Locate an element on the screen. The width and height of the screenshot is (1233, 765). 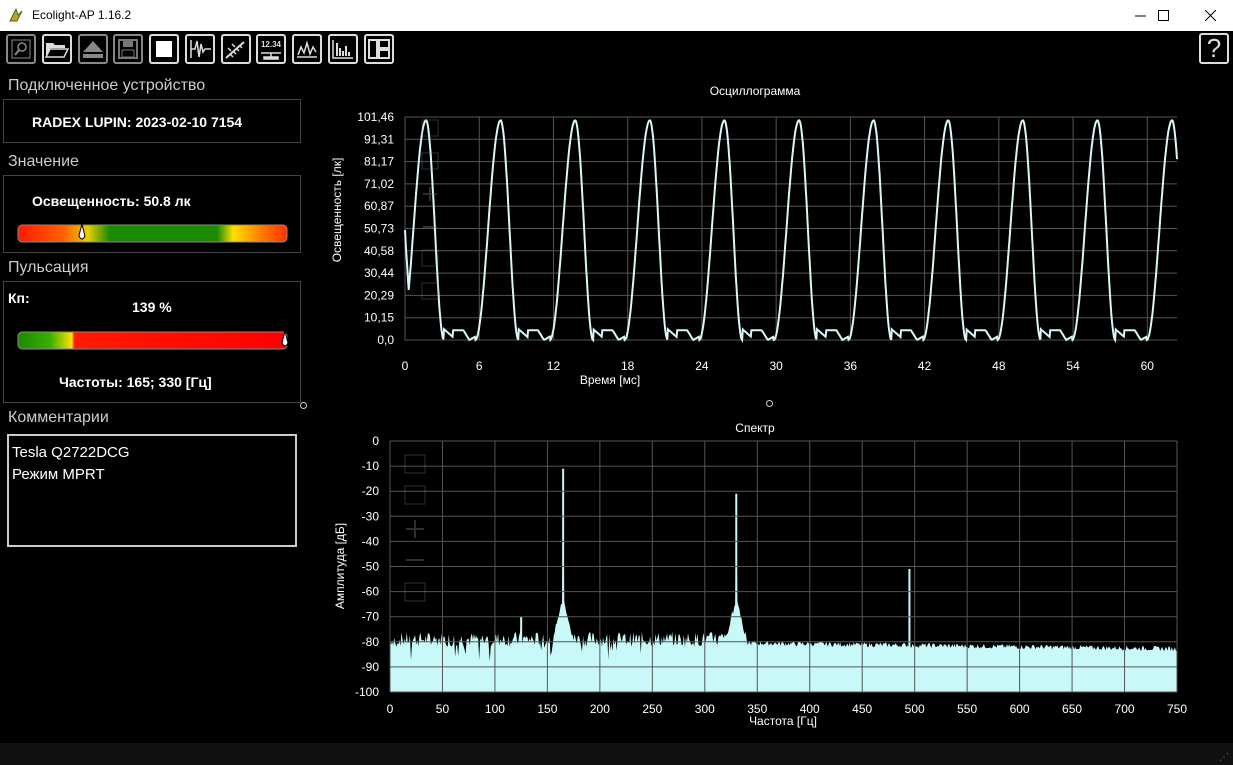
open-button is located at coordinates (57, 49).